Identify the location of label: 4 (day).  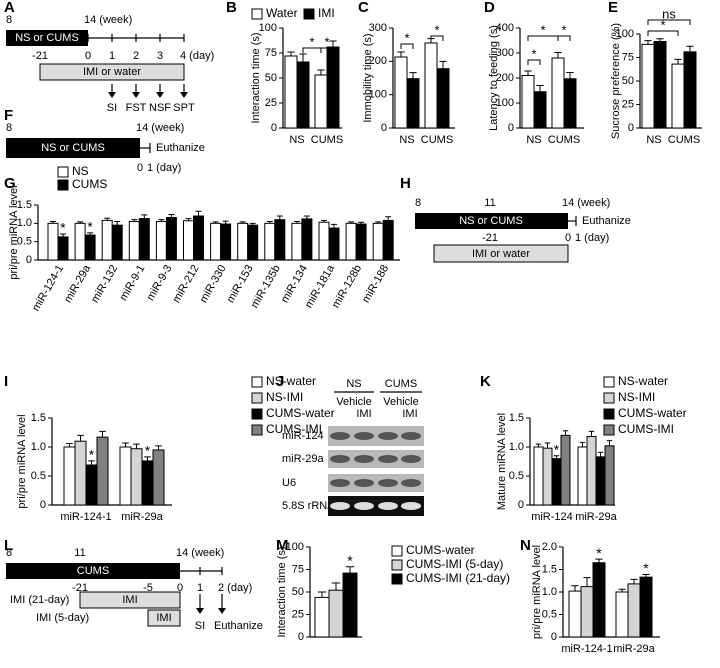
(197, 56).